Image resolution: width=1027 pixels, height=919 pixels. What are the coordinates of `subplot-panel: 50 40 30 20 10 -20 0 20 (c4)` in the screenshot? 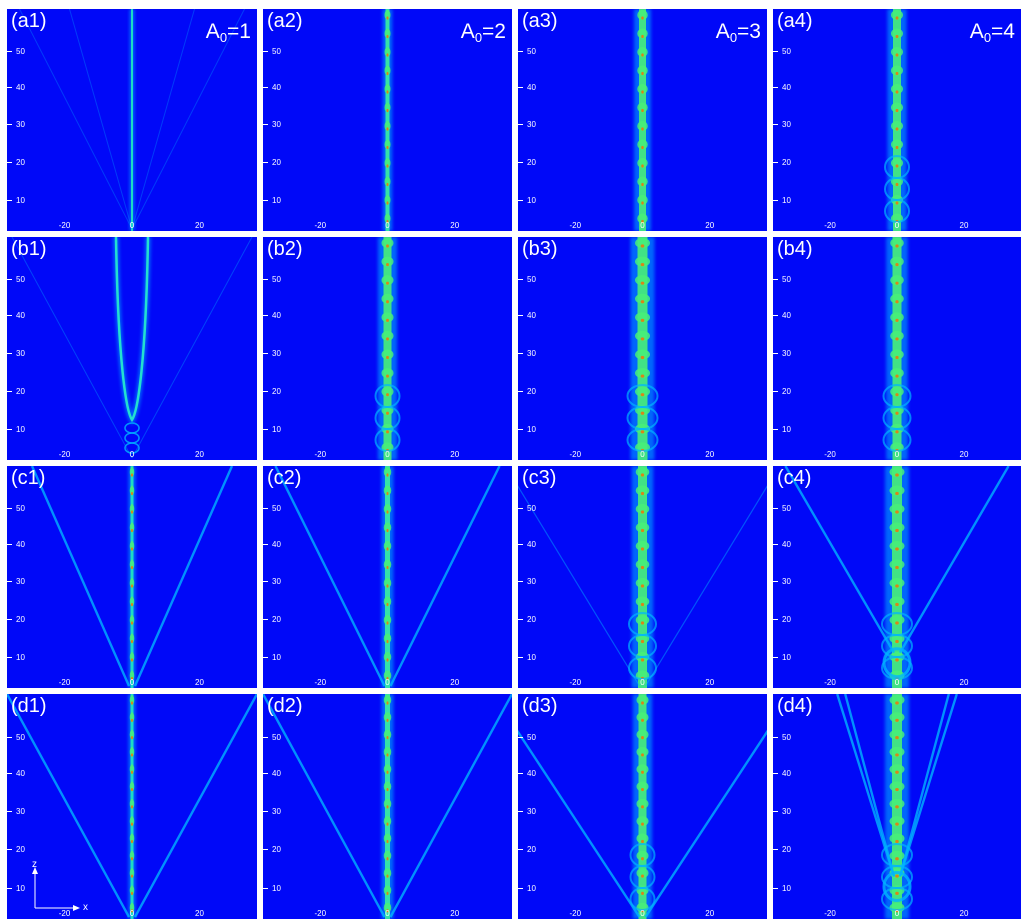 It's located at (897, 577).